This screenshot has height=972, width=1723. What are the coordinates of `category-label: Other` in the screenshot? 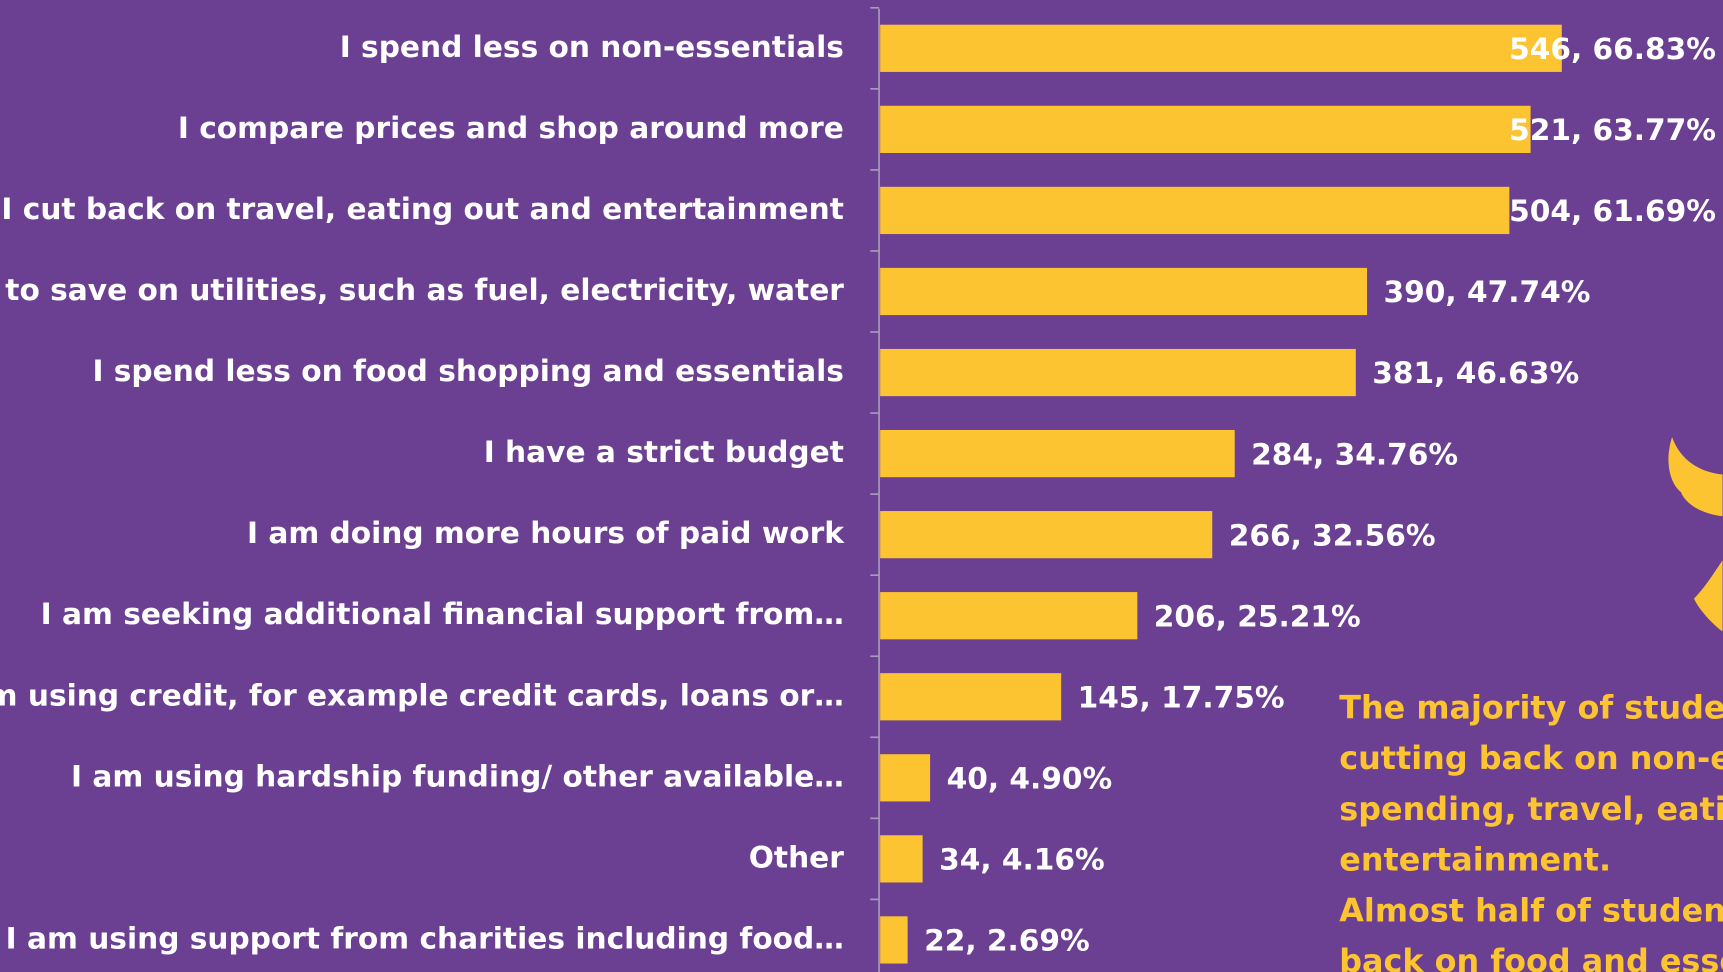 It's located at (797, 856).